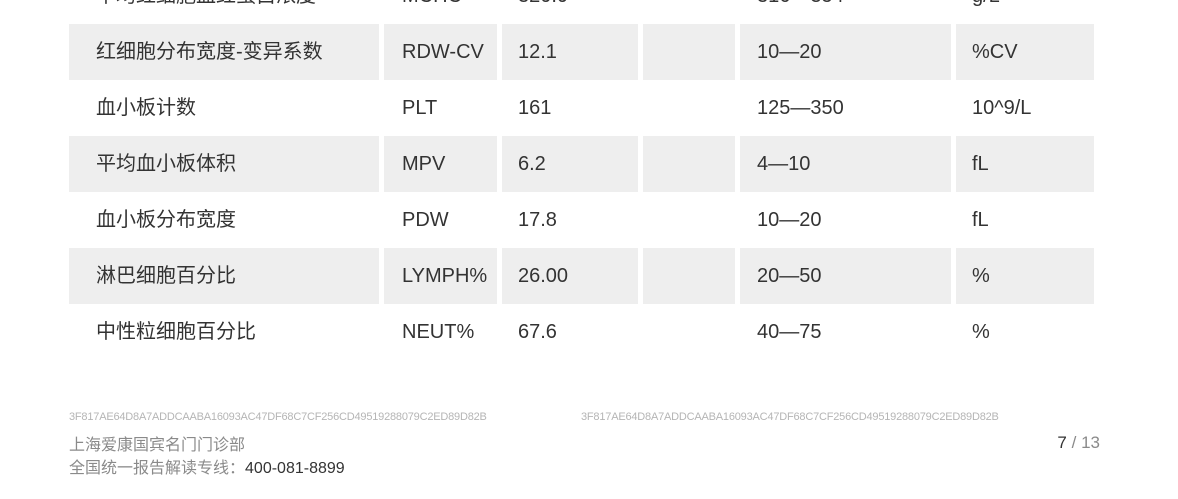  I want to click on cell-unit: %CV, so click(1025, 52).